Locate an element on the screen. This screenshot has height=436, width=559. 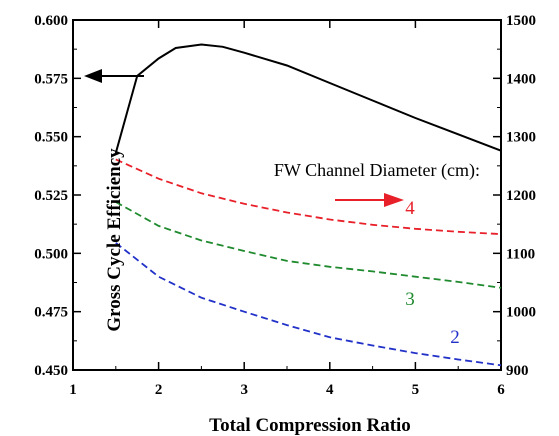
y-left-tick-label: 0.600 is located at coordinates (51, 21).